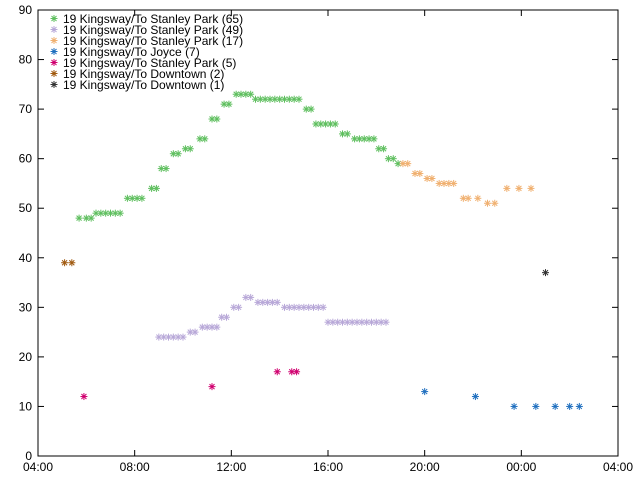 The image size is (640, 480). Describe the element at coordinates (135, 467) in the screenshot. I see `x-tick-label: 08:00` at that location.